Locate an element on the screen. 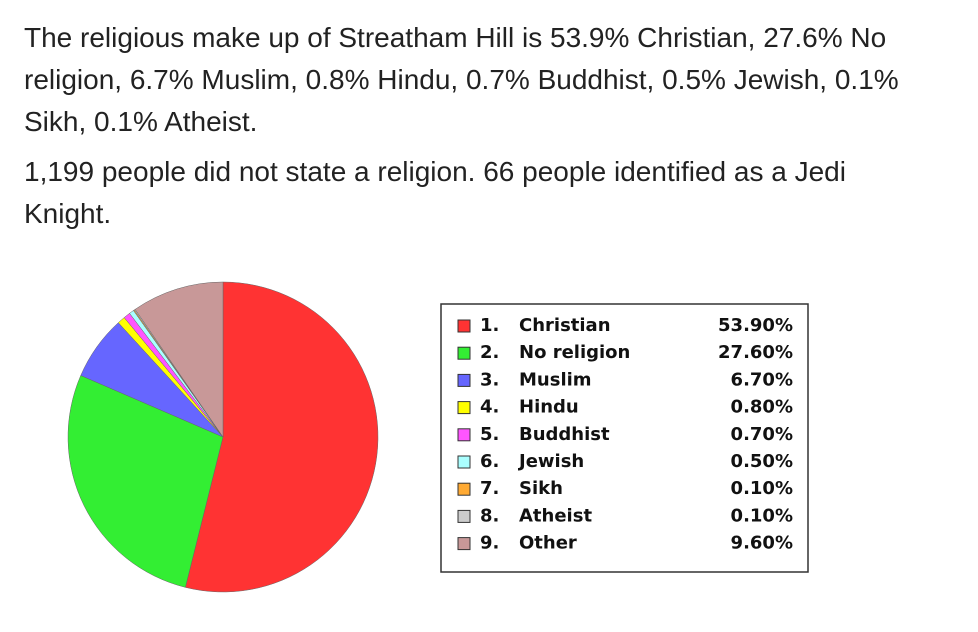 The width and height of the screenshot is (978, 632). legend-index: 3. is located at coordinates (489, 379).